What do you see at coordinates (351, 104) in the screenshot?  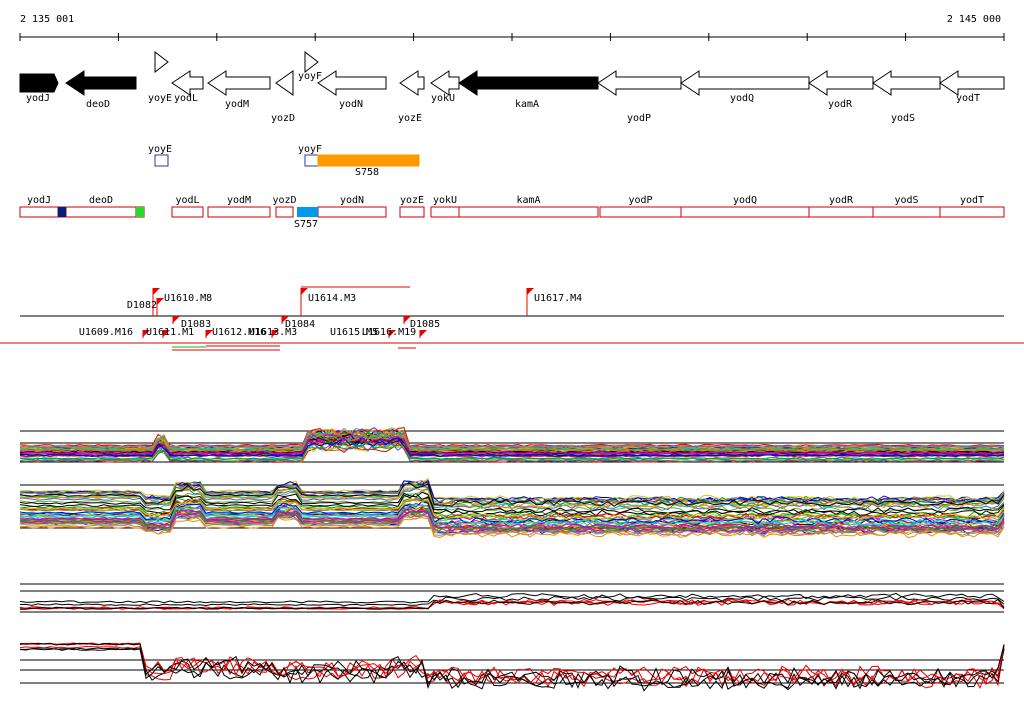 I see `gene-label: yodN` at bounding box center [351, 104].